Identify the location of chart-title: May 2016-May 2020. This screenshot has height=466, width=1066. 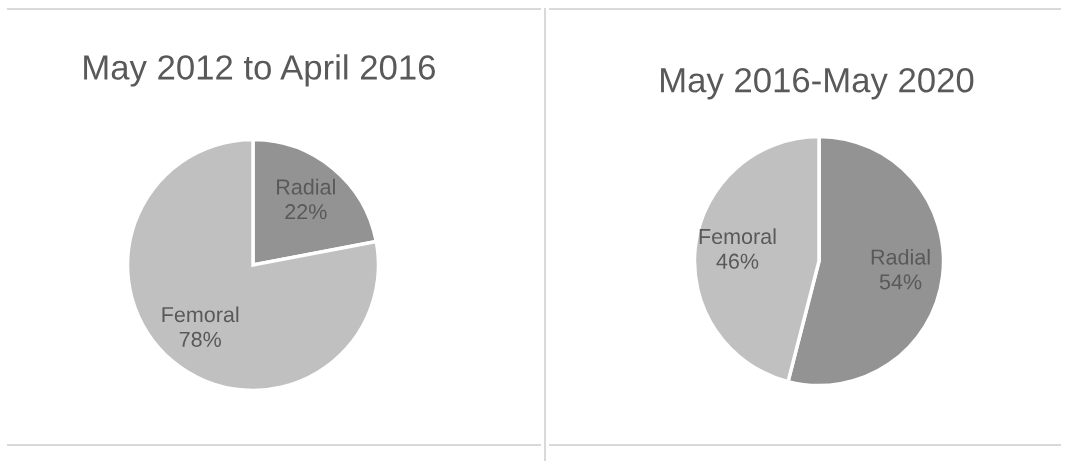
(817, 83).